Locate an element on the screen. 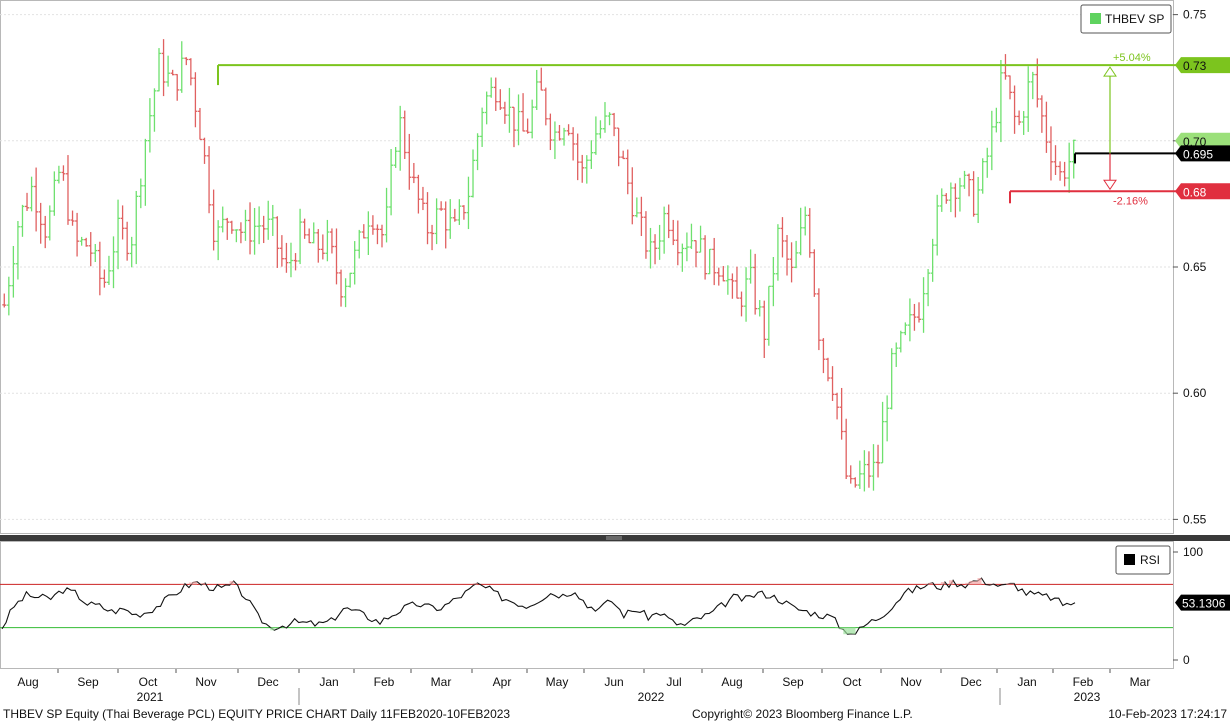 Image resolution: width=1230 pixels, height=723 pixels. x-tick-label: Jul is located at coordinates (673, 682).